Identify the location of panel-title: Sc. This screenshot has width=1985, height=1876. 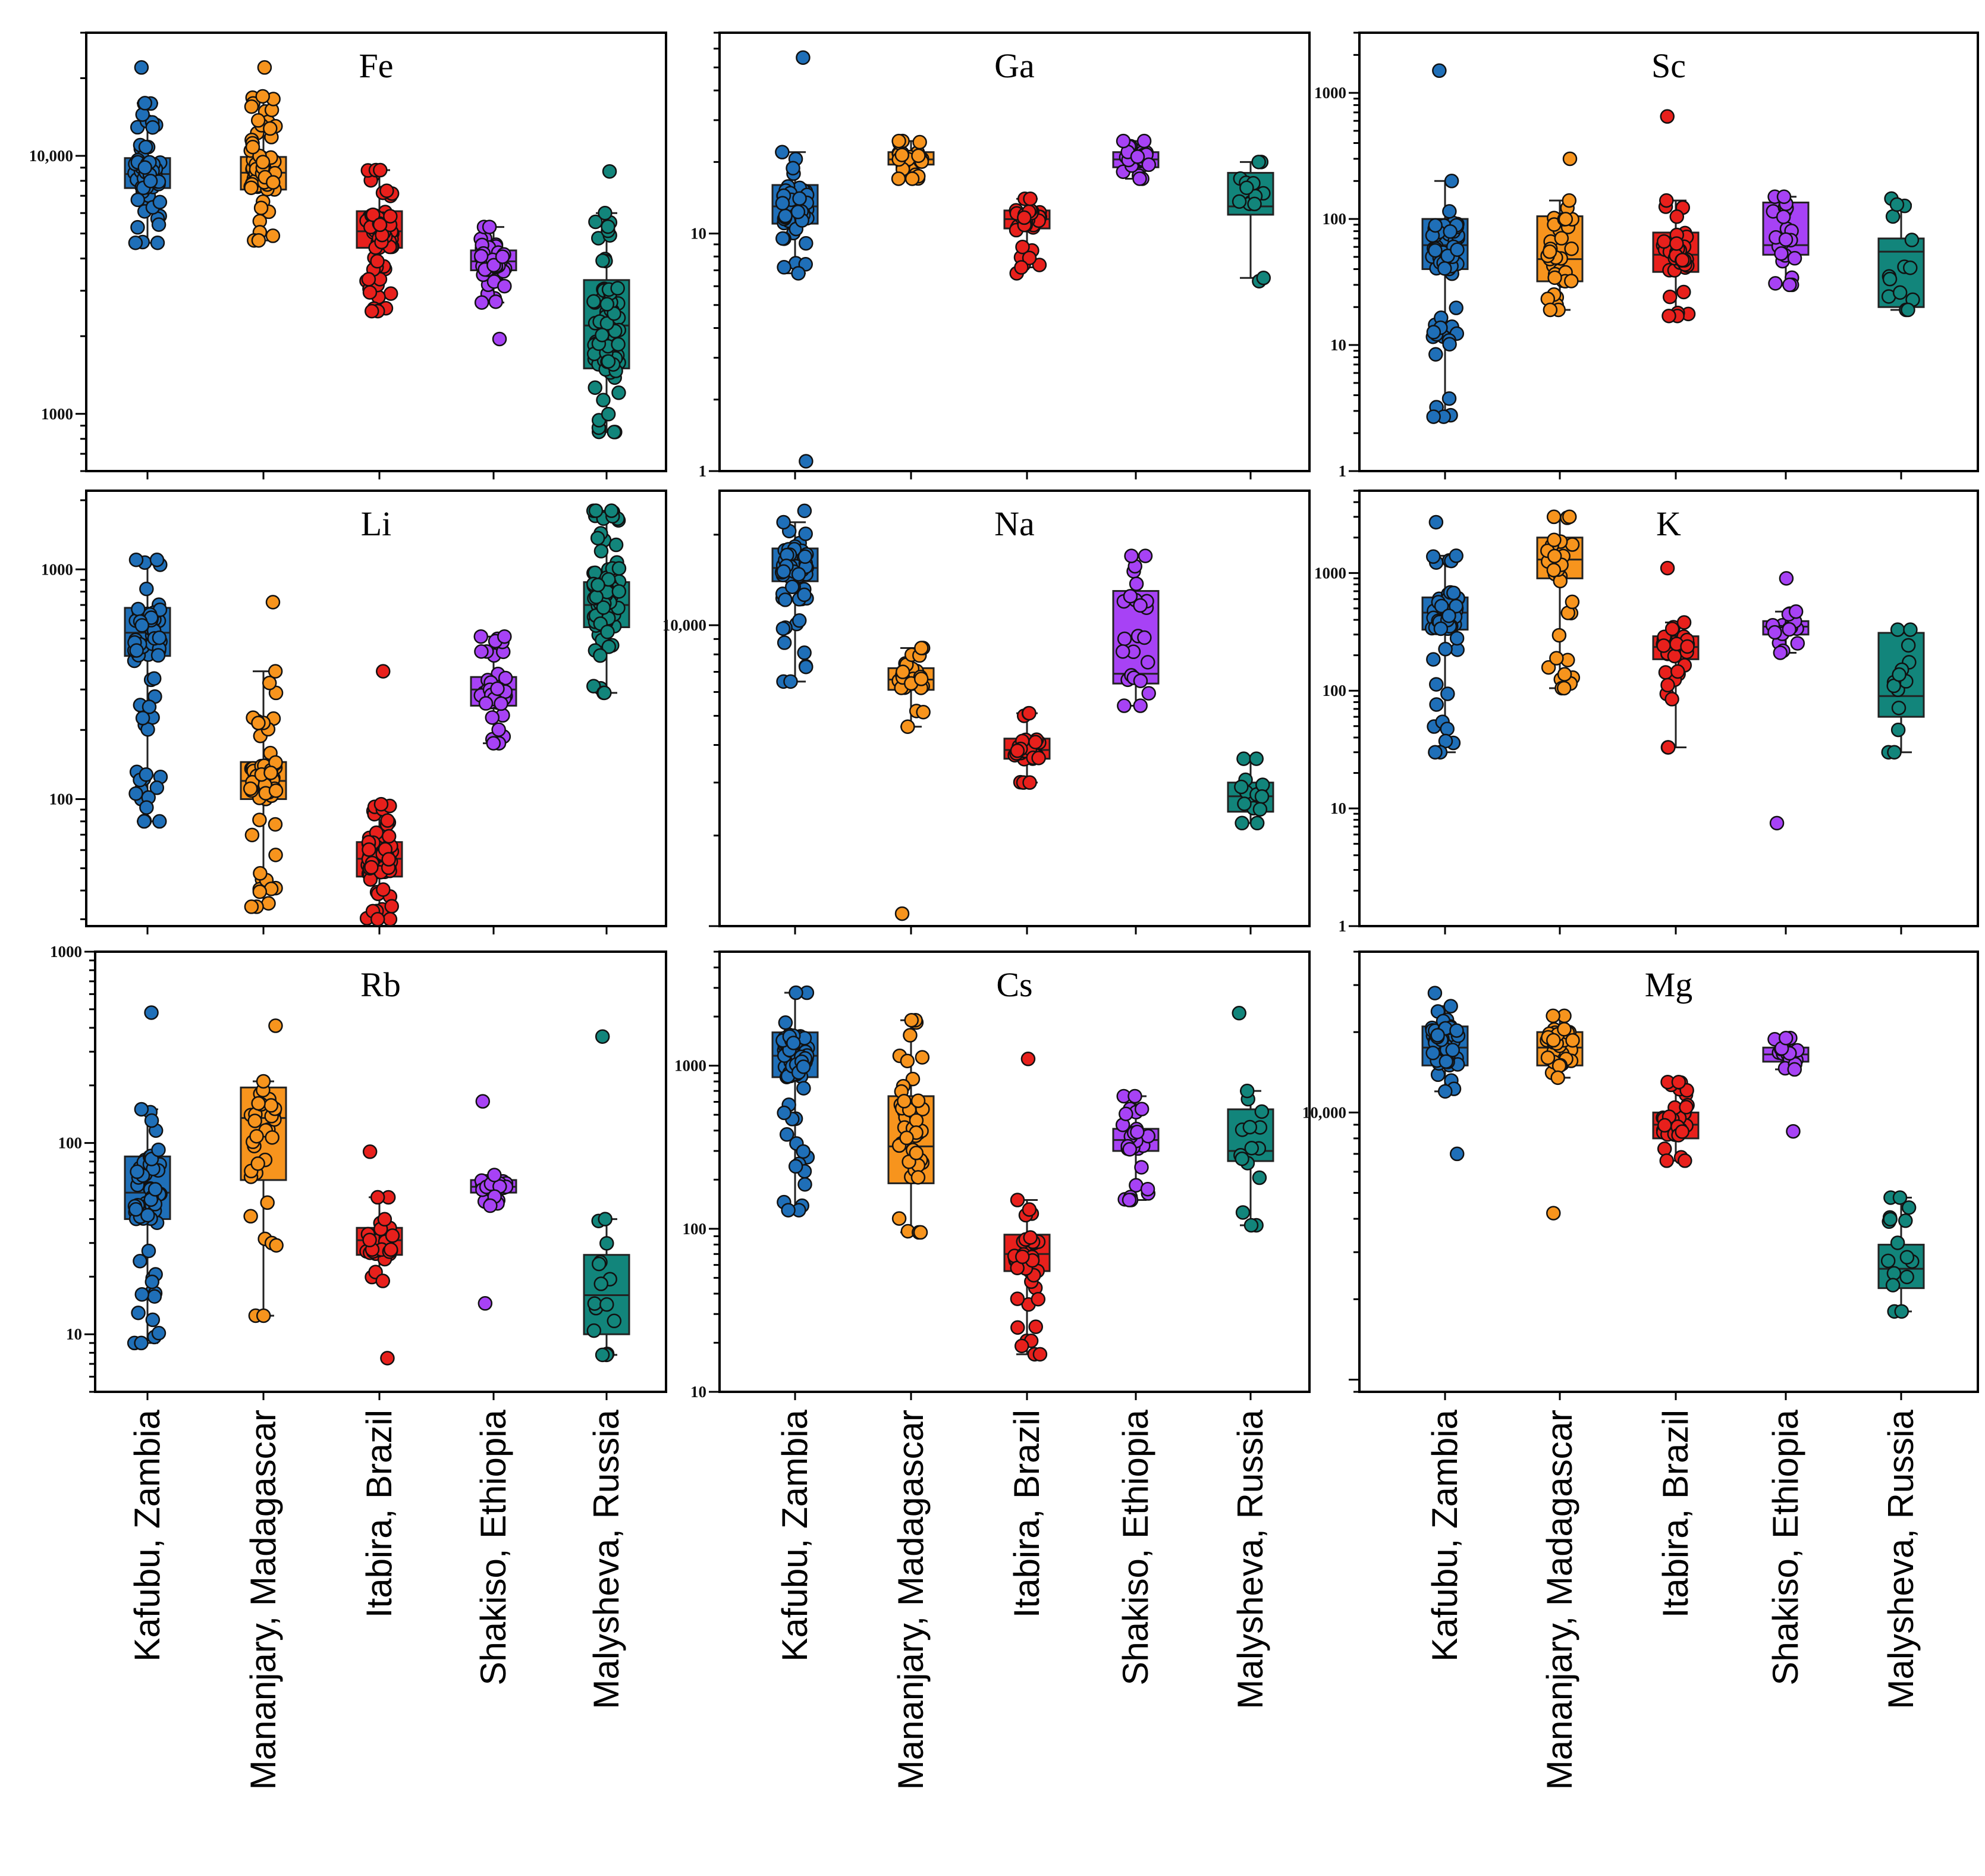
(1668, 65).